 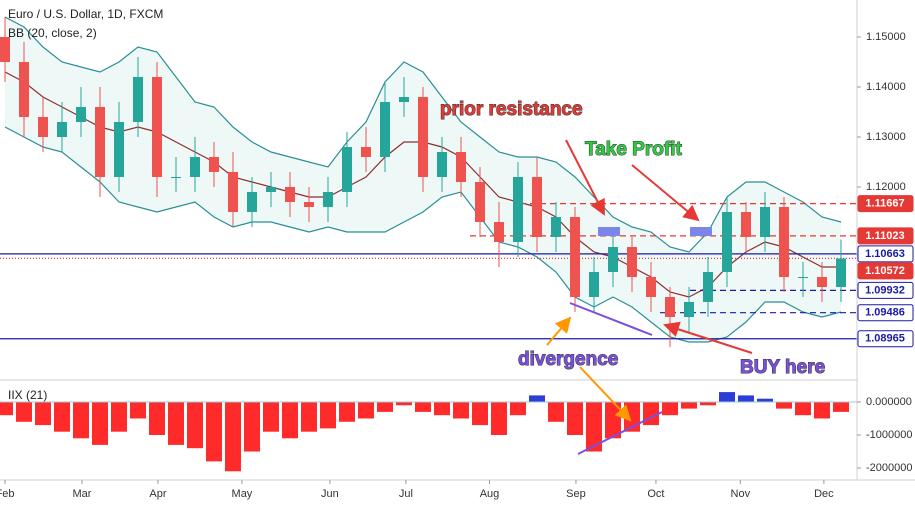 What do you see at coordinates (741, 494) in the screenshot?
I see `x-tick-label: Nov` at bounding box center [741, 494].